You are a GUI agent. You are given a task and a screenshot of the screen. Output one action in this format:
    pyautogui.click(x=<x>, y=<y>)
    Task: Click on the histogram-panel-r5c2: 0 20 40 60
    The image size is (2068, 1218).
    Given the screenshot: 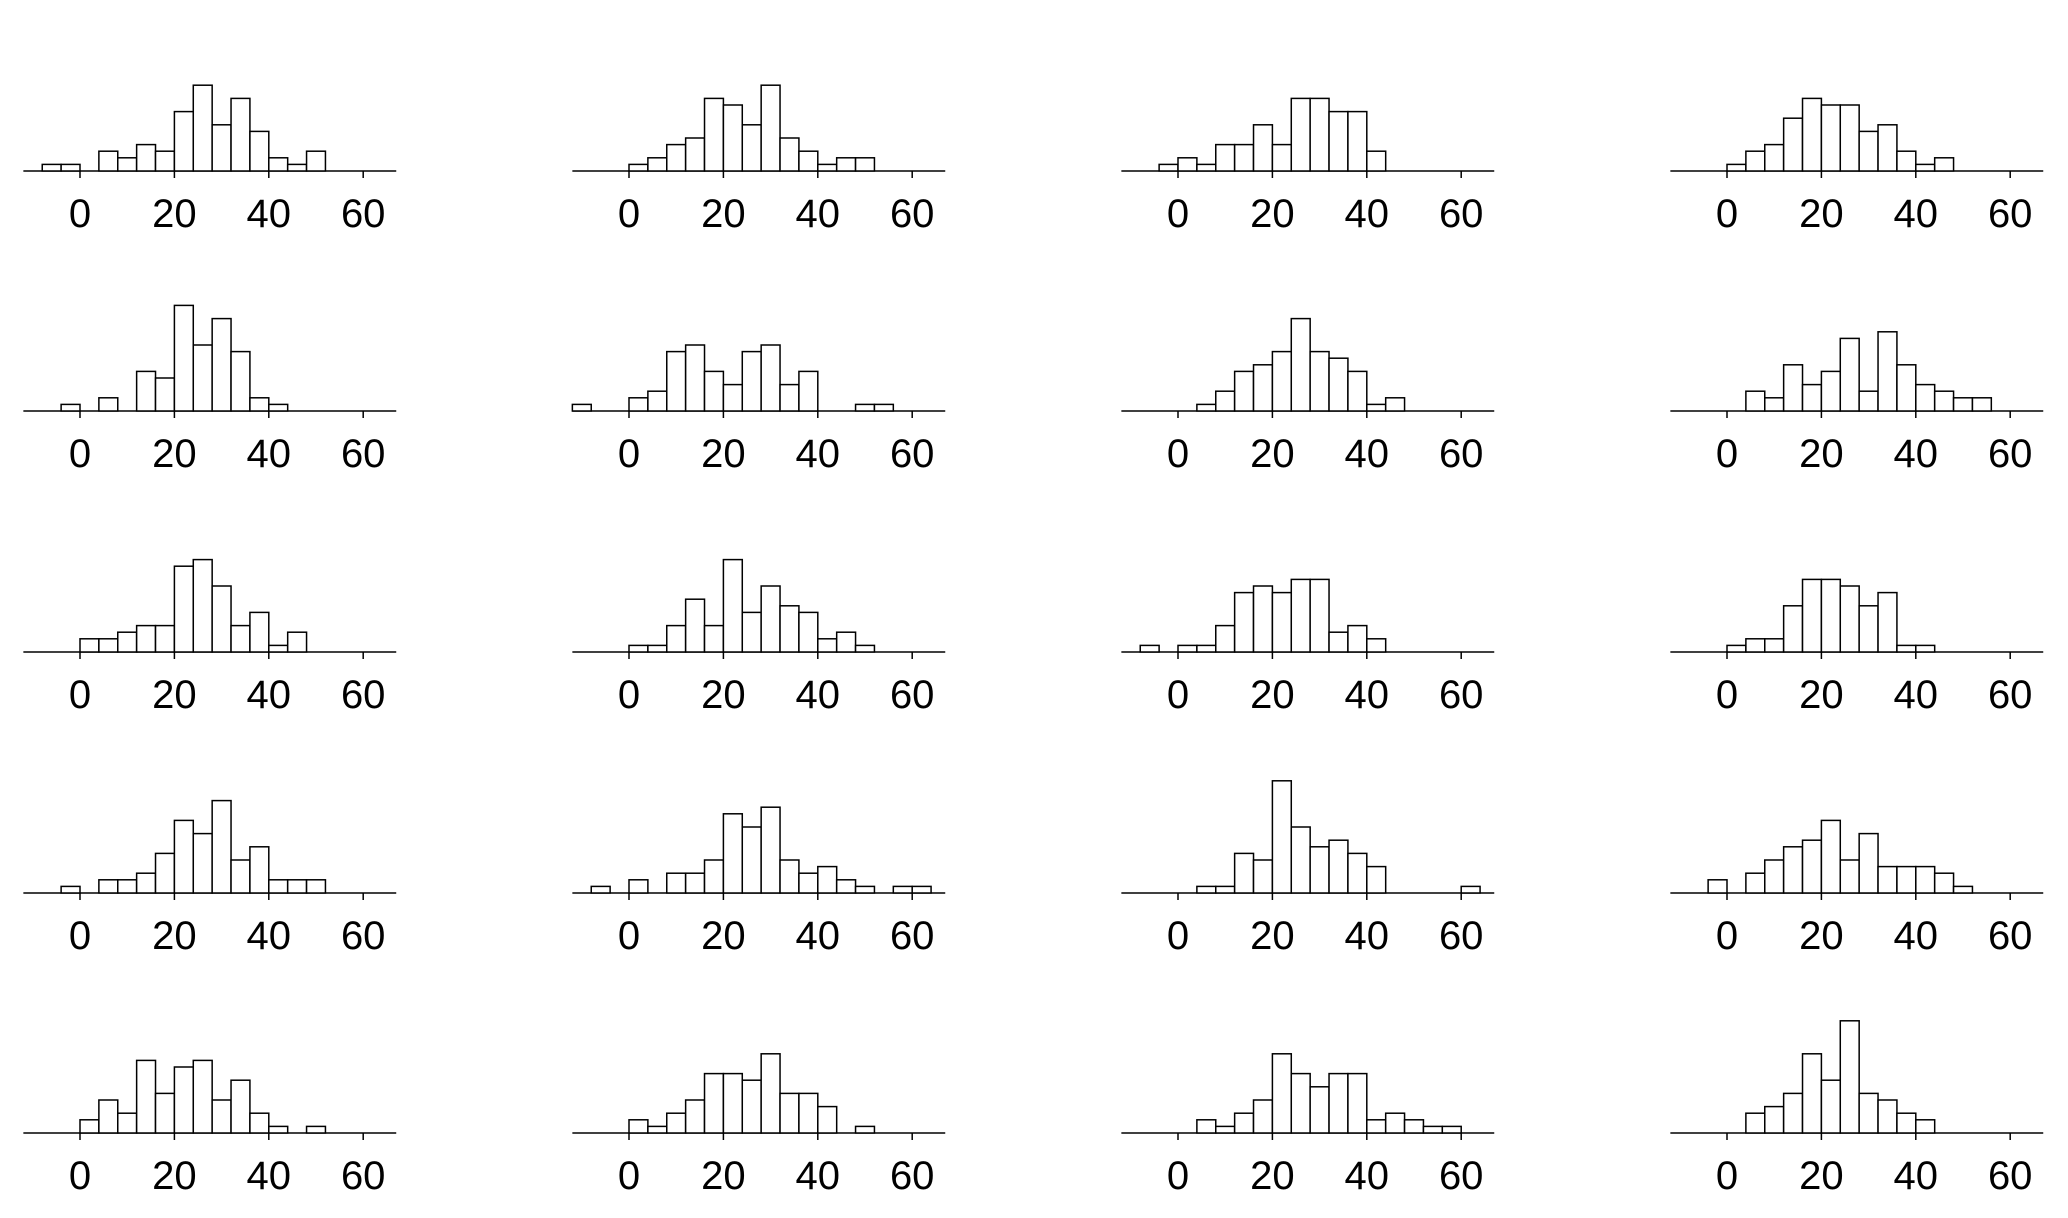 What is the action you would take?
    pyautogui.click(x=759, y=1125)
    